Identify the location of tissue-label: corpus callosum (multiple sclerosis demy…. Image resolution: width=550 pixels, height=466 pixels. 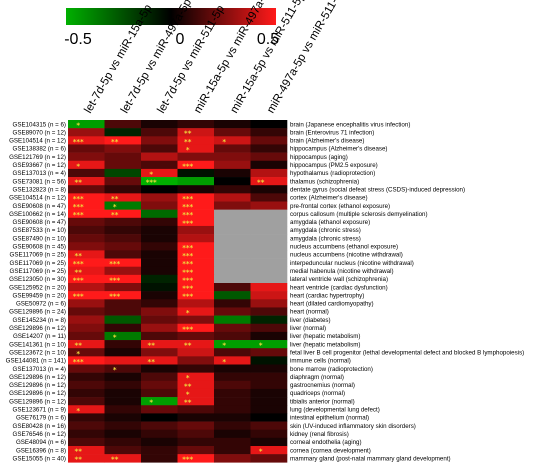
(359, 214).